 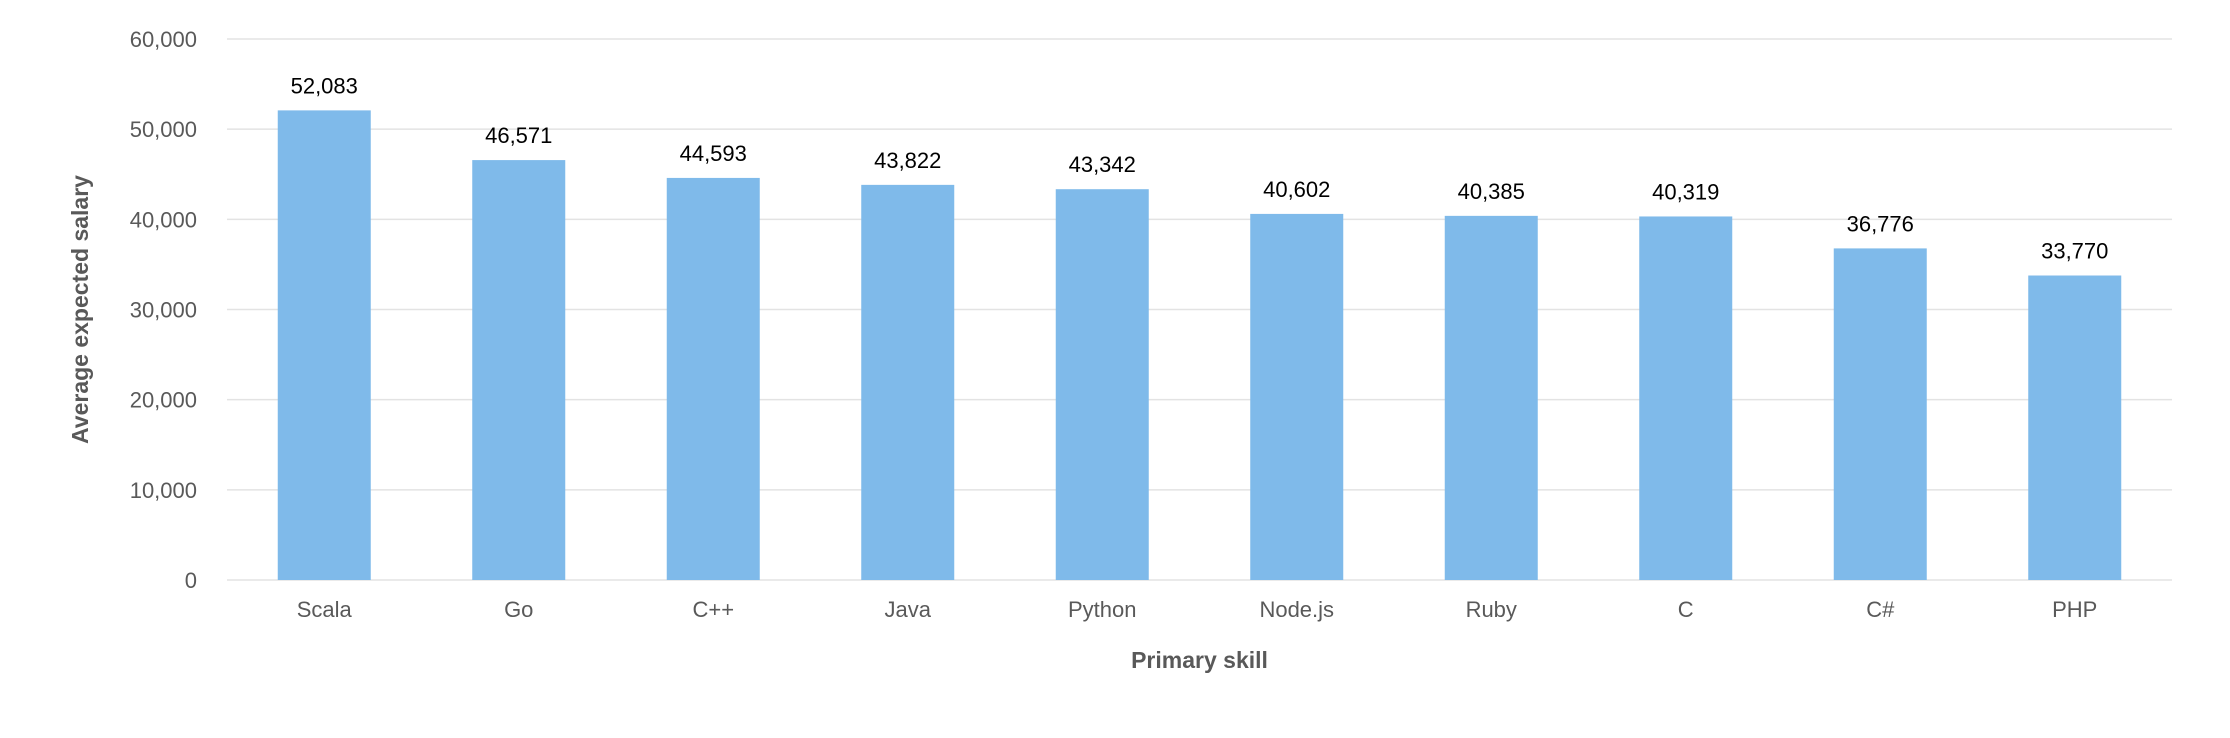 What do you see at coordinates (163, 219) in the screenshot?
I see `y-tick-label: 40,000` at bounding box center [163, 219].